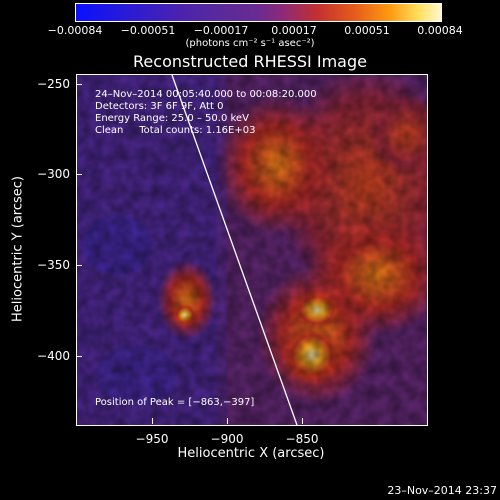 The height and width of the screenshot is (500, 500). What do you see at coordinates (152, 439) in the screenshot?
I see `x-tick-label: −950` at bounding box center [152, 439].